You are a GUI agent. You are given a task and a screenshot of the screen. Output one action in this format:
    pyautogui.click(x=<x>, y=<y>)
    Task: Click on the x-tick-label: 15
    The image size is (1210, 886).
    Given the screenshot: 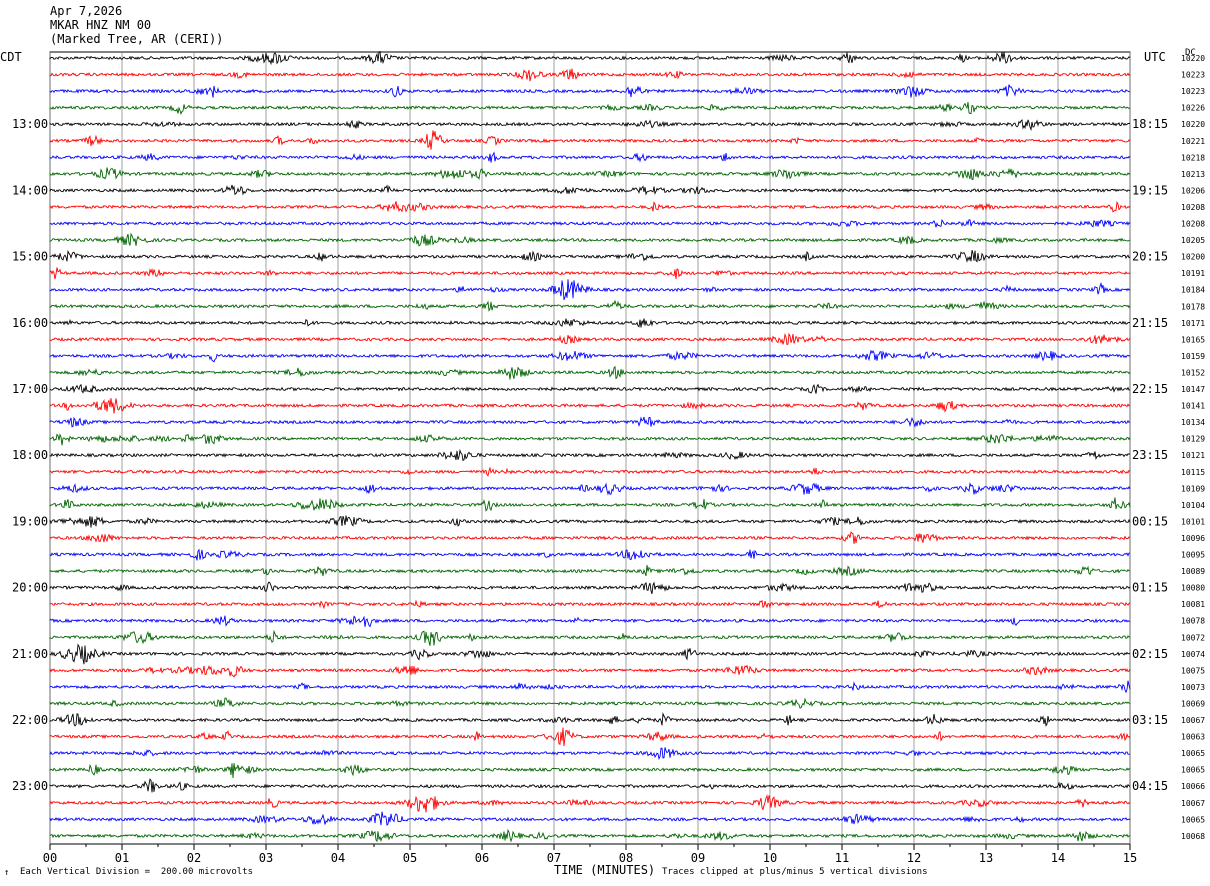 What is the action you would take?
    pyautogui.click(x=1130, y=858)
    